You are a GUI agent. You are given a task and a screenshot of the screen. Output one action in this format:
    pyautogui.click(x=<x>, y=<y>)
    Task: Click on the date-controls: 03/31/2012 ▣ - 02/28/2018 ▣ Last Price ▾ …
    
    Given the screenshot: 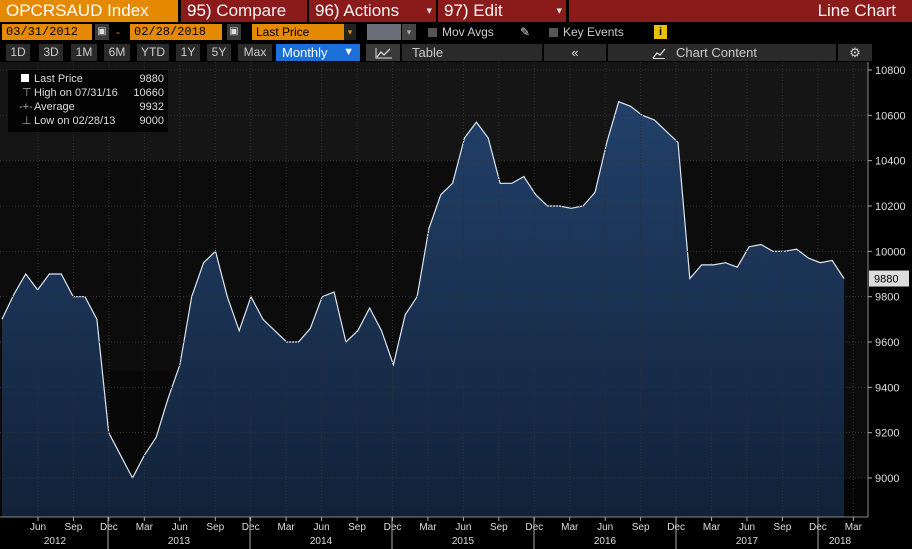 What is the action you would take?
    pyautogui.click(x=456, y=32)
    